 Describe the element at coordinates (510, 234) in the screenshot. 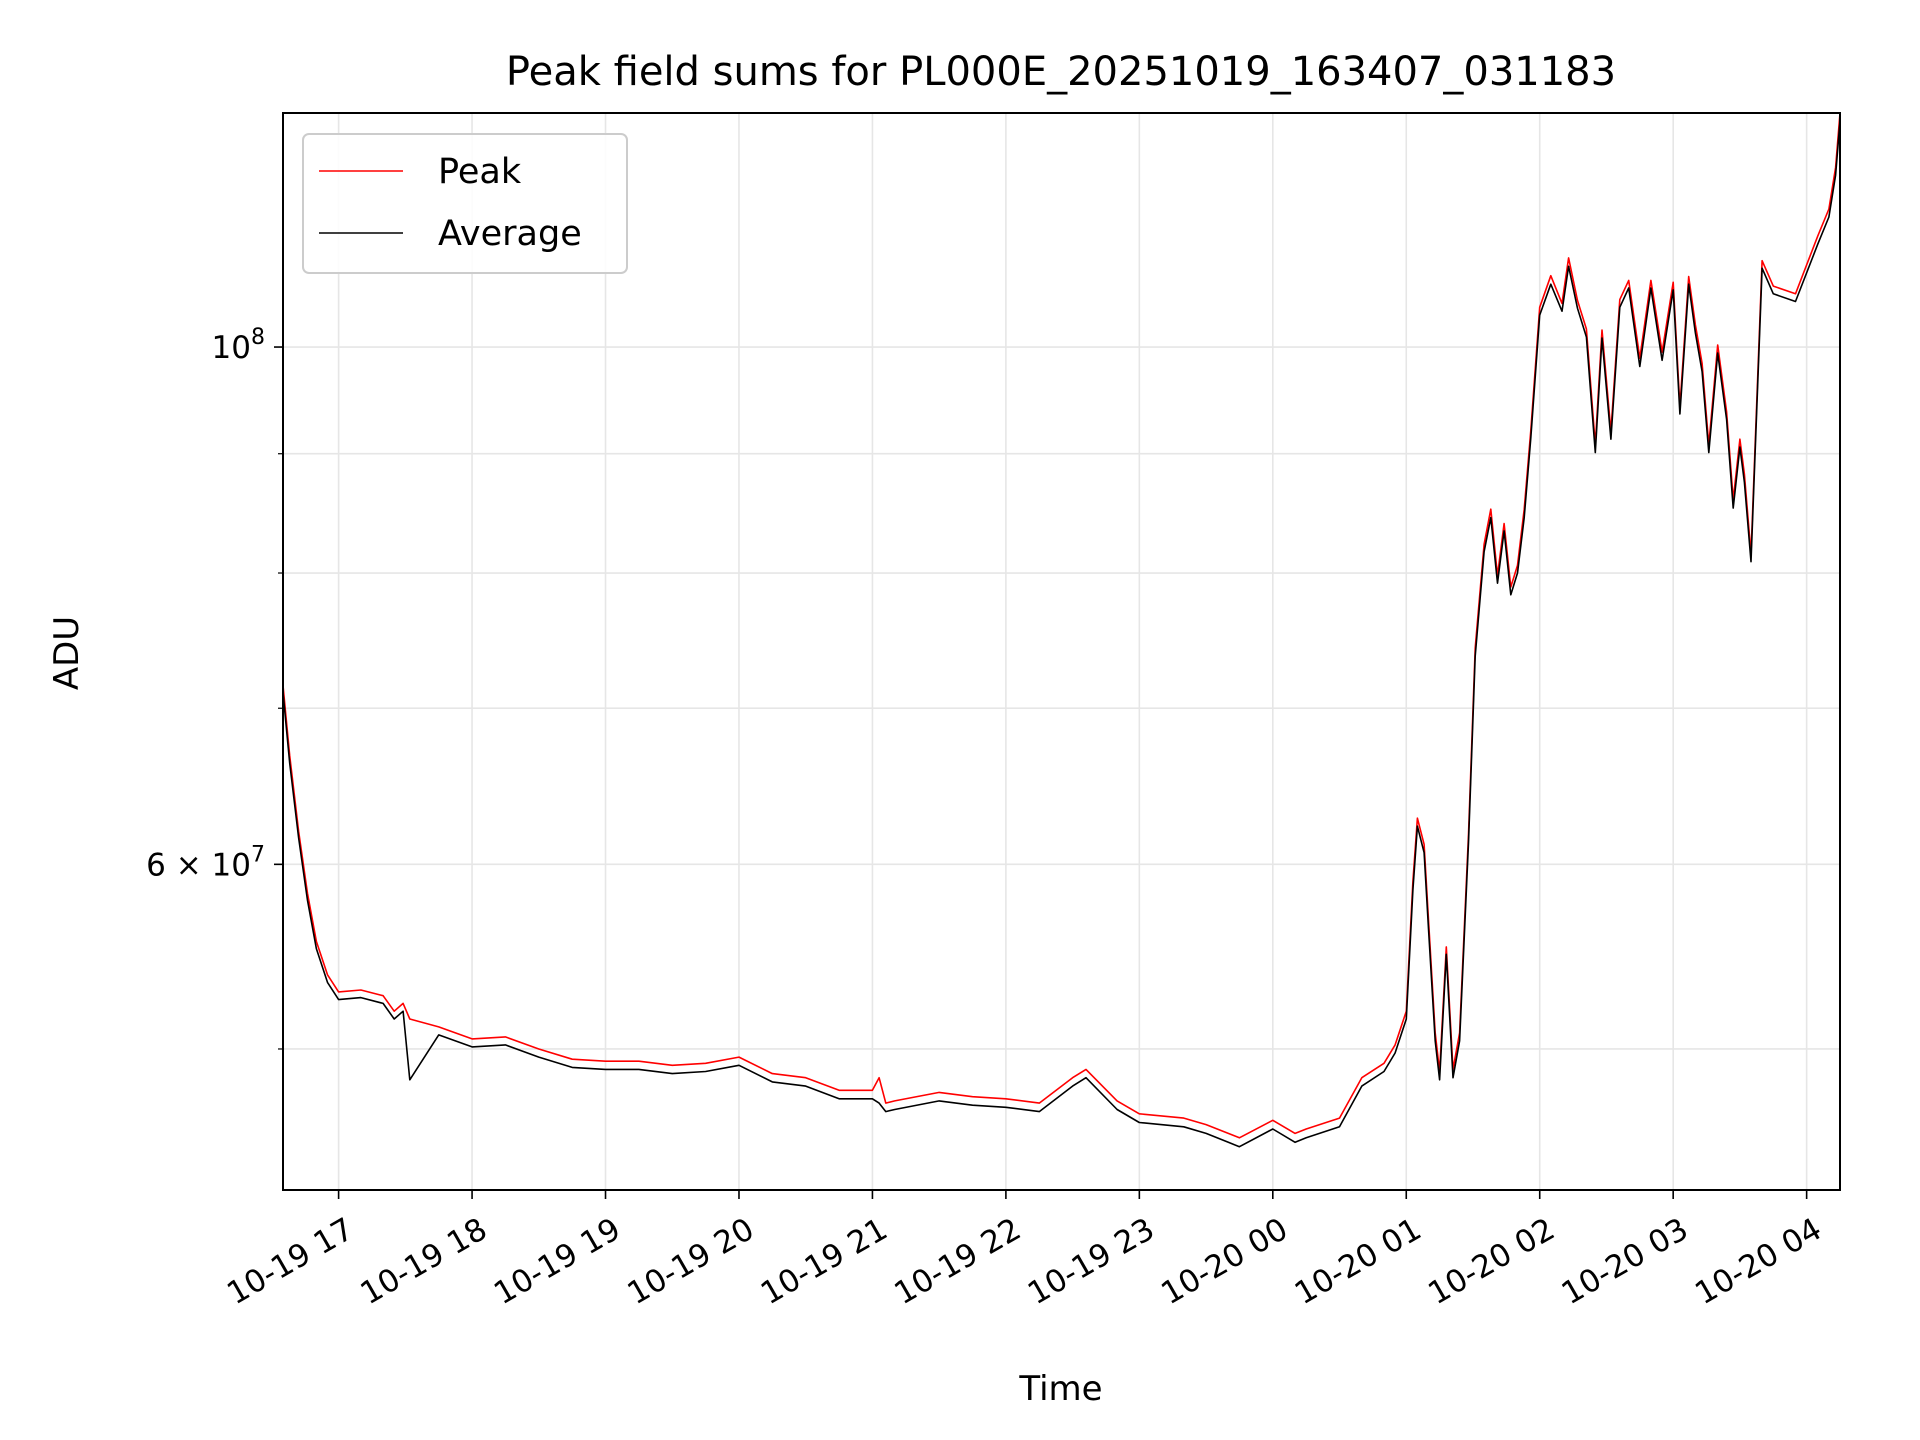

I see `legend-label-average: Average` at that location.